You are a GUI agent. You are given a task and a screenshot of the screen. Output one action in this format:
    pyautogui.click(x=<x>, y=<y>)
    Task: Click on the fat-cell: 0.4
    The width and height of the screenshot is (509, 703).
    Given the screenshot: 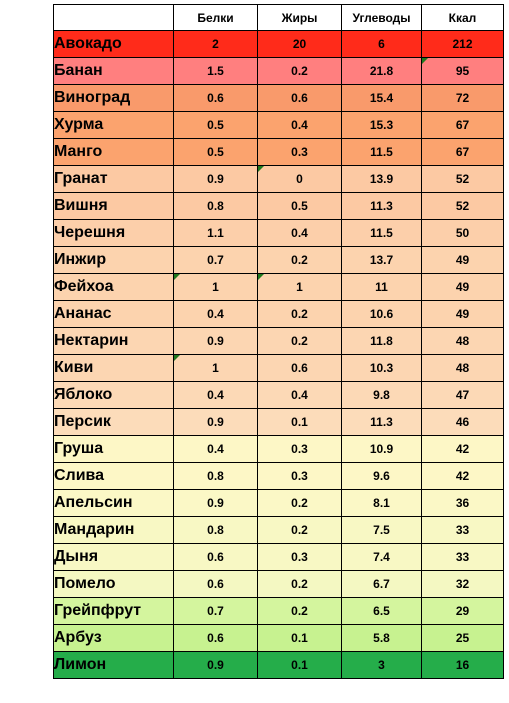 What is the action you would take?
    pyautogui.click(x=299, y=233)
    